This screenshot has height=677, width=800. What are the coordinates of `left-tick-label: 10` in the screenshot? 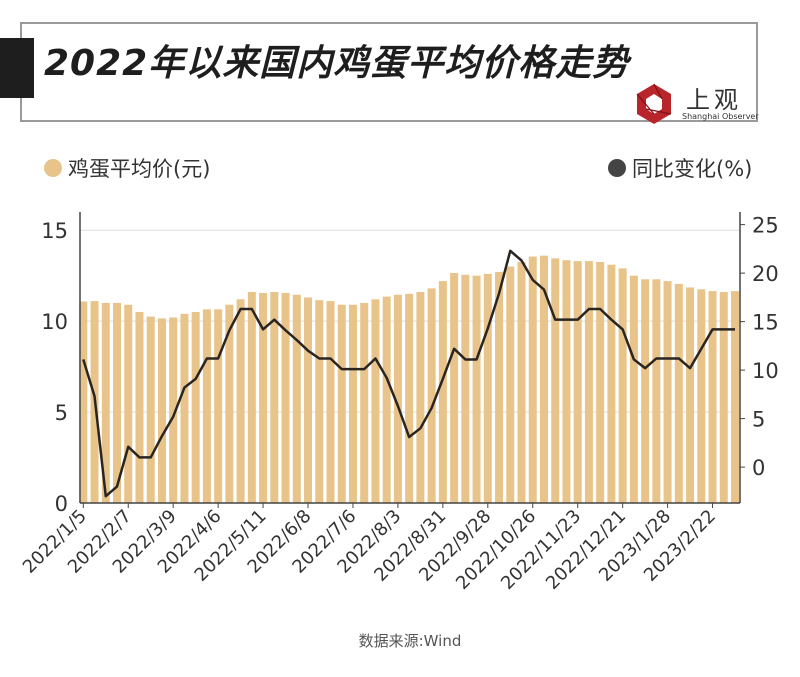 It's located at (54, 322).